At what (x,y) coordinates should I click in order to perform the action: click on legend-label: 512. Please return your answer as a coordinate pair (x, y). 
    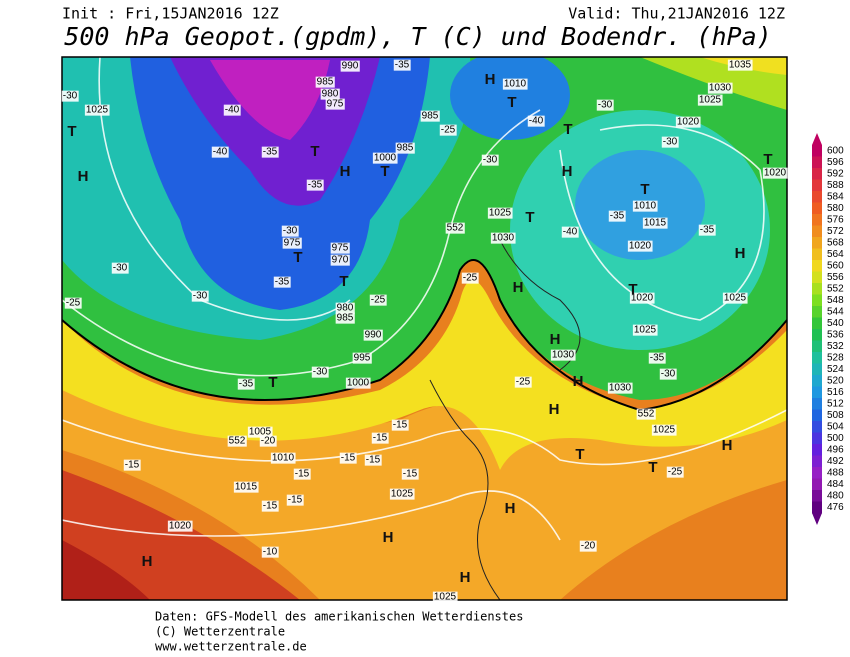
    Looking at the image, I should click on (835, 403).